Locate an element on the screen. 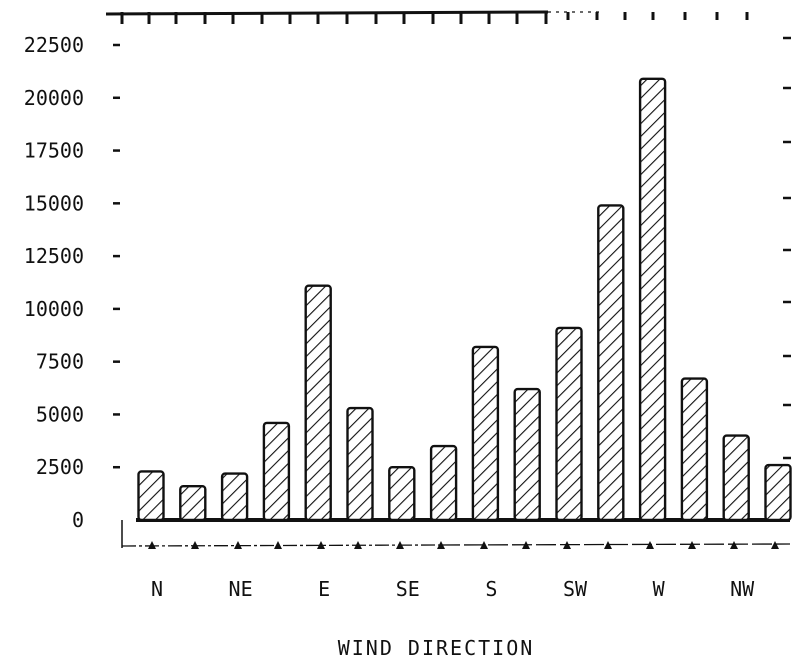  bar-ne is located at coordinates (234, 497).